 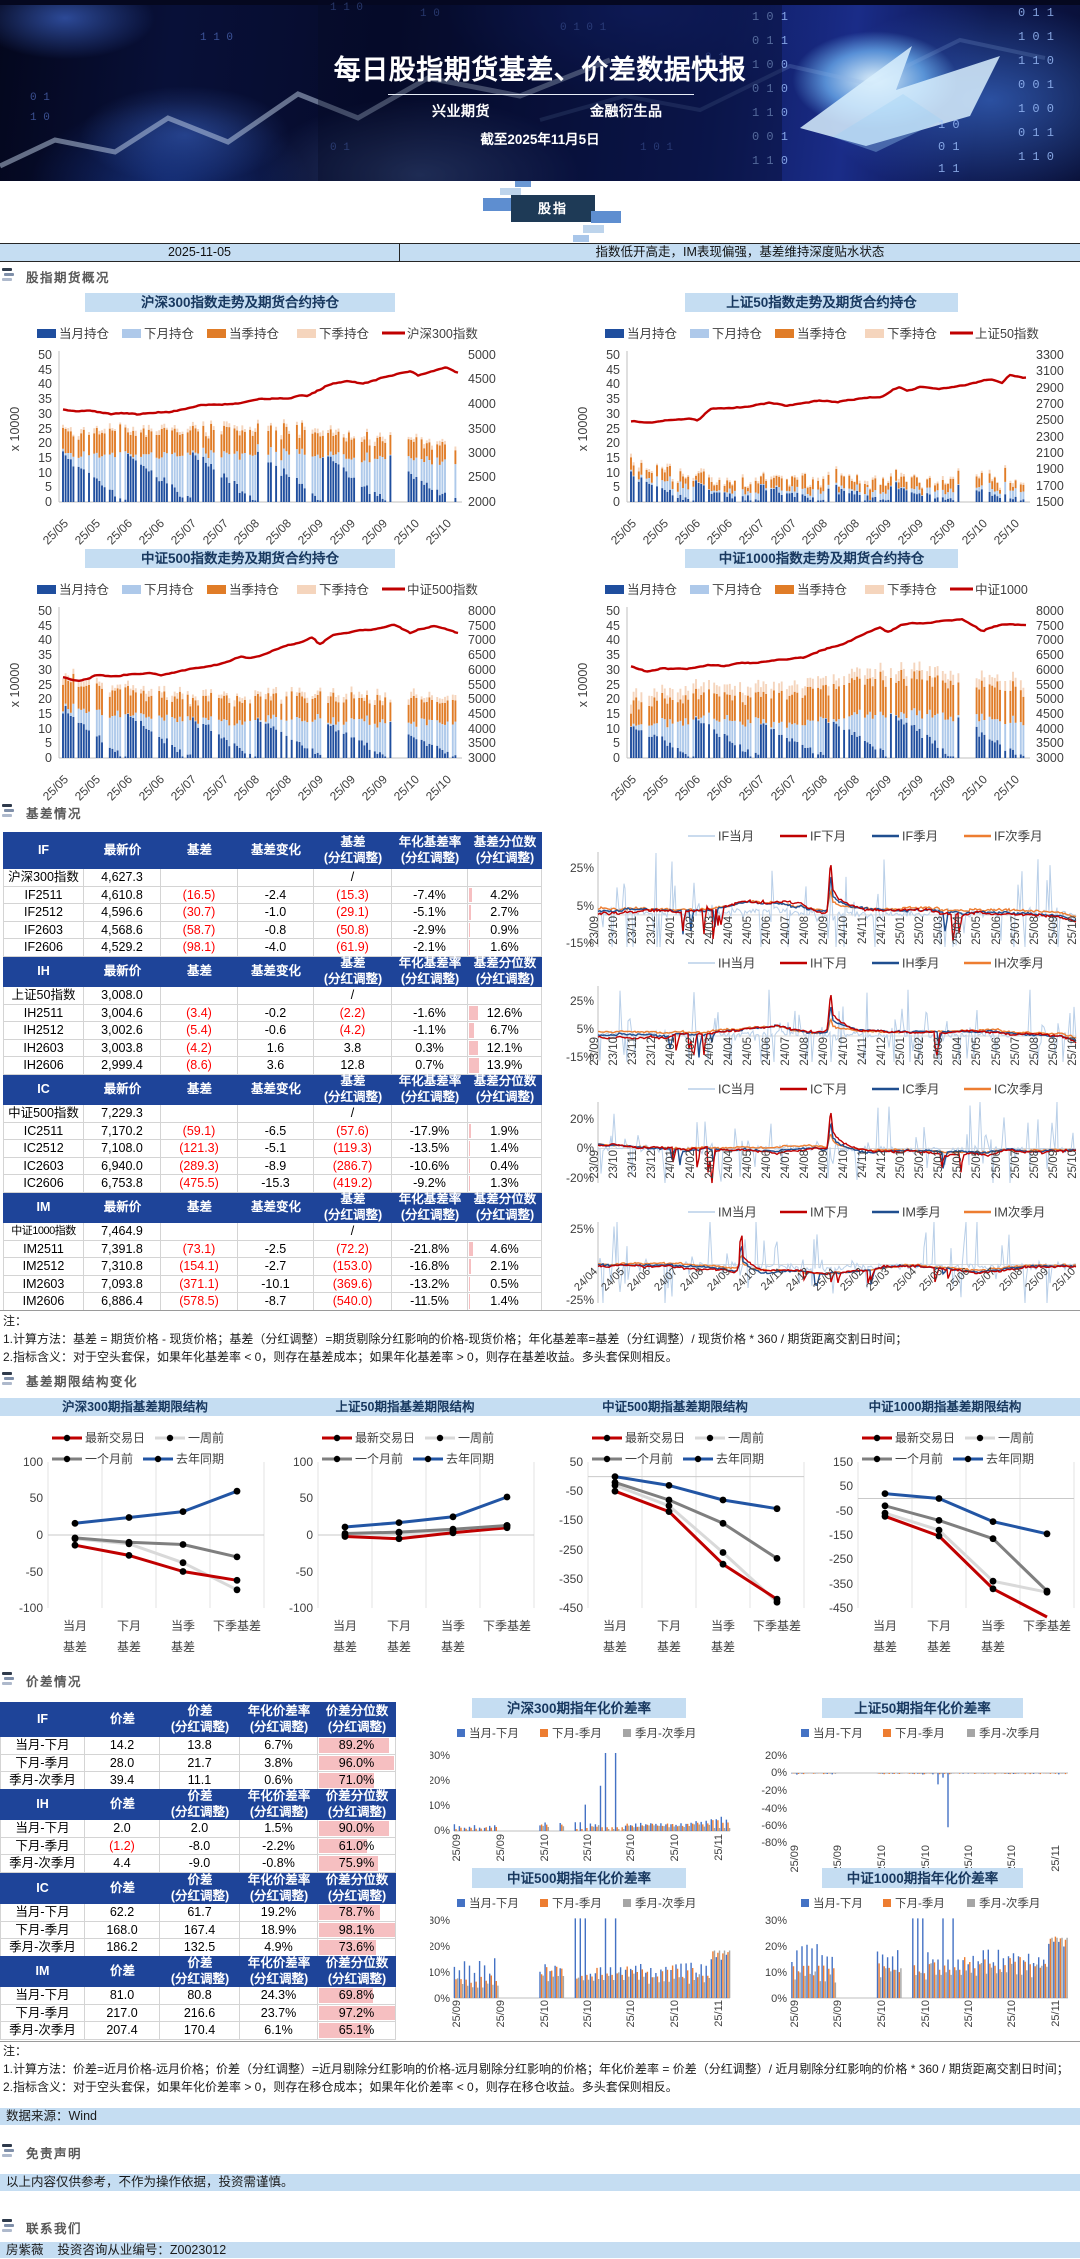 What do you see at coordinates (737, 1090) in the screenshot?
I see `svg-text: IC当月` at bounding box center [737, 1090].